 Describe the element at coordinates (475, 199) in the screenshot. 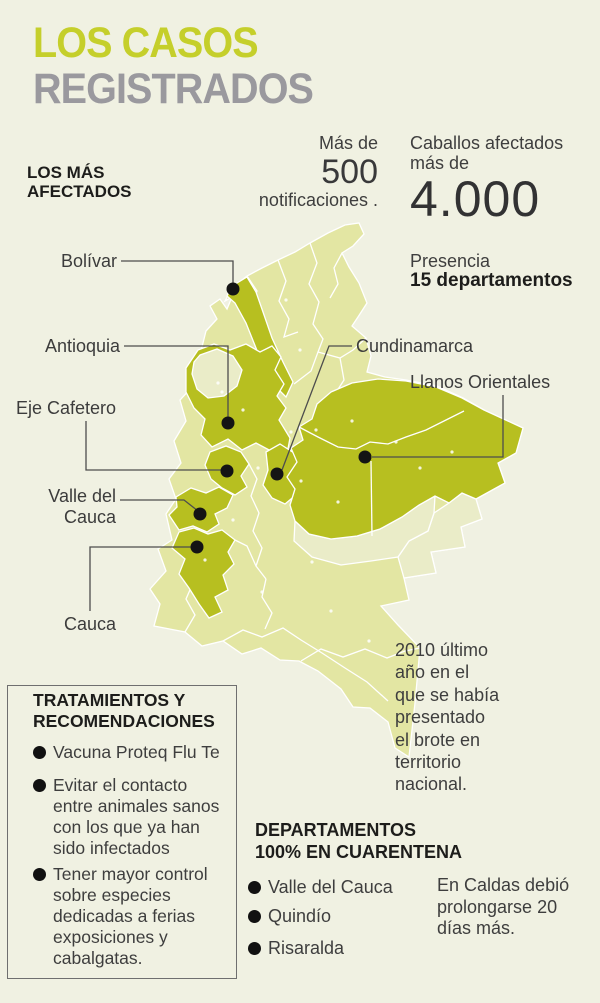

I see `horses-value: 4.000` at that location.